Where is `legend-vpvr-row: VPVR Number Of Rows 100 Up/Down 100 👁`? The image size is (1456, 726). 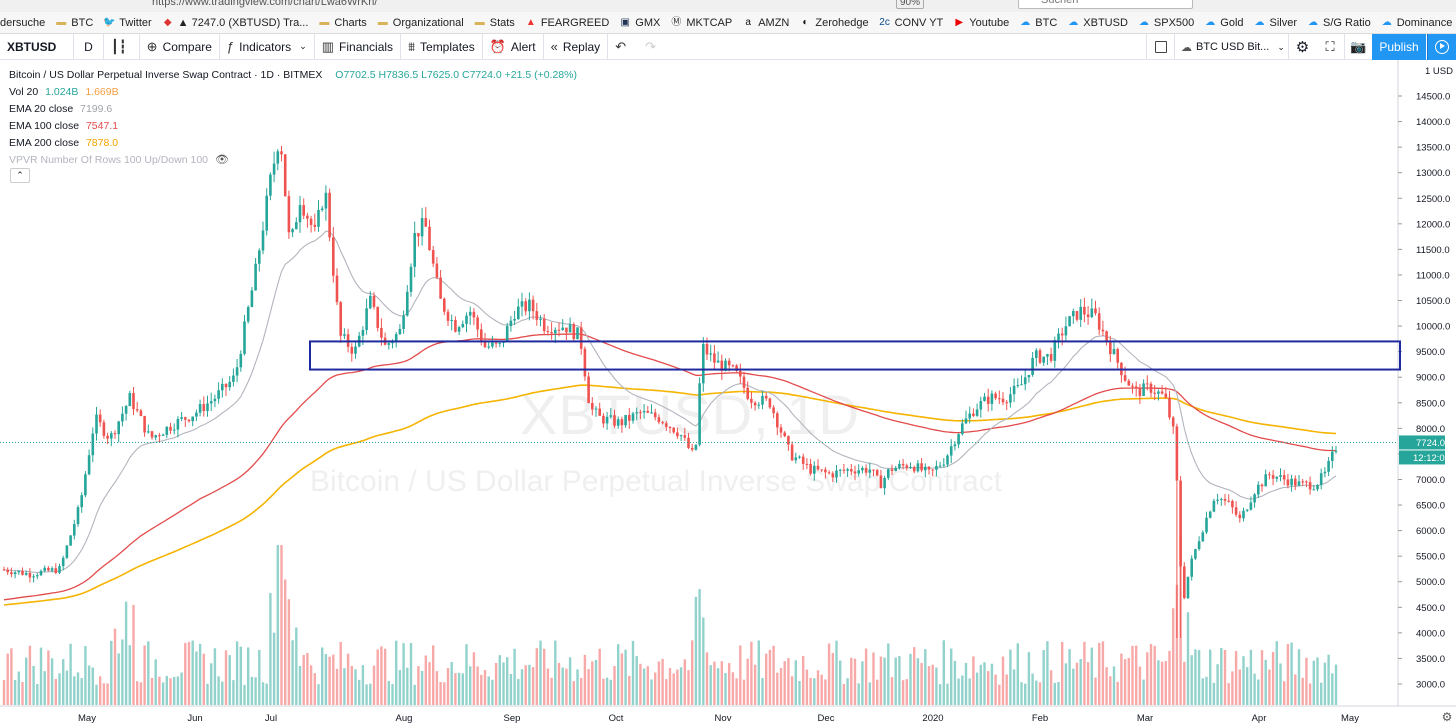 legend-vpvr-row: VPVR Number Of Rows 100 Up/Down 100 👁 is located at coordinates (295, 160).